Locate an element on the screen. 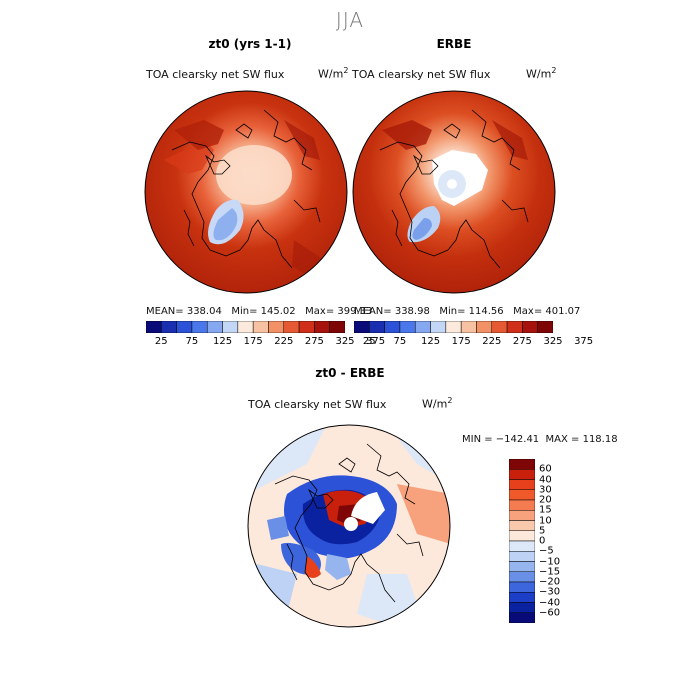 Image resolution: width=700 pixels, height=700 pixels. colorbar-obs is located at coordinates (453, 327).